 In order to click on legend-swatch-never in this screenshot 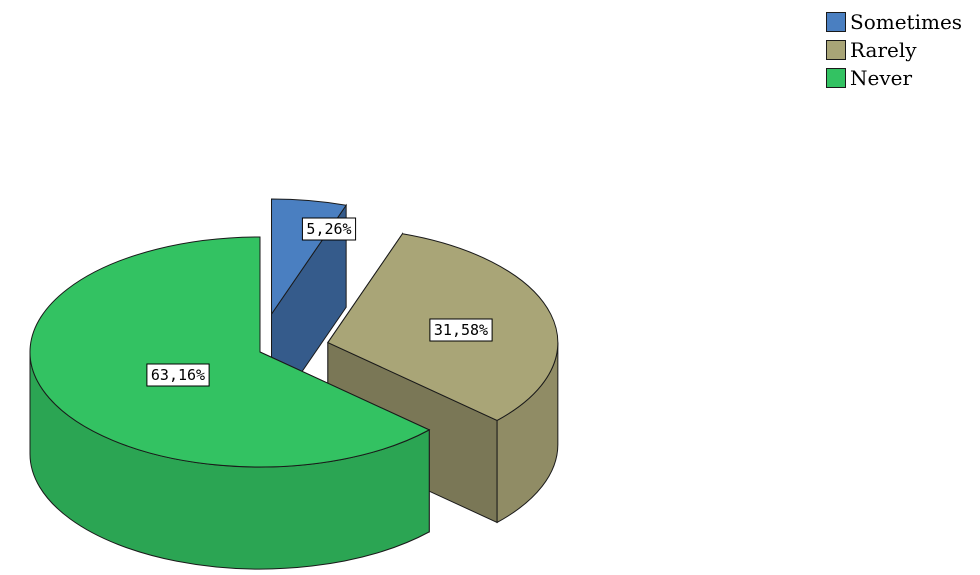, I will do `click(836, 78)`.